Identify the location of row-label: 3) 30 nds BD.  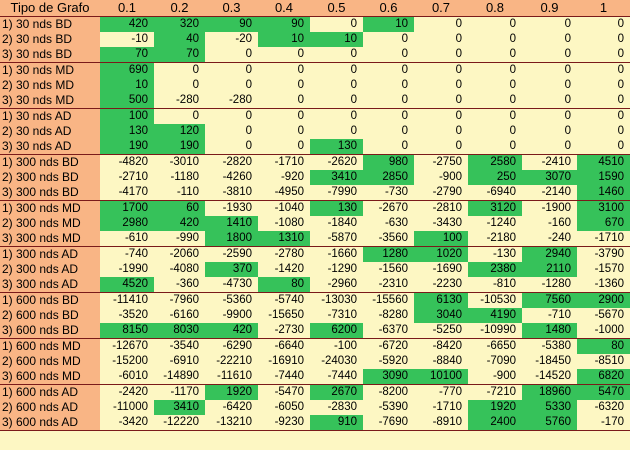
(50, 55).